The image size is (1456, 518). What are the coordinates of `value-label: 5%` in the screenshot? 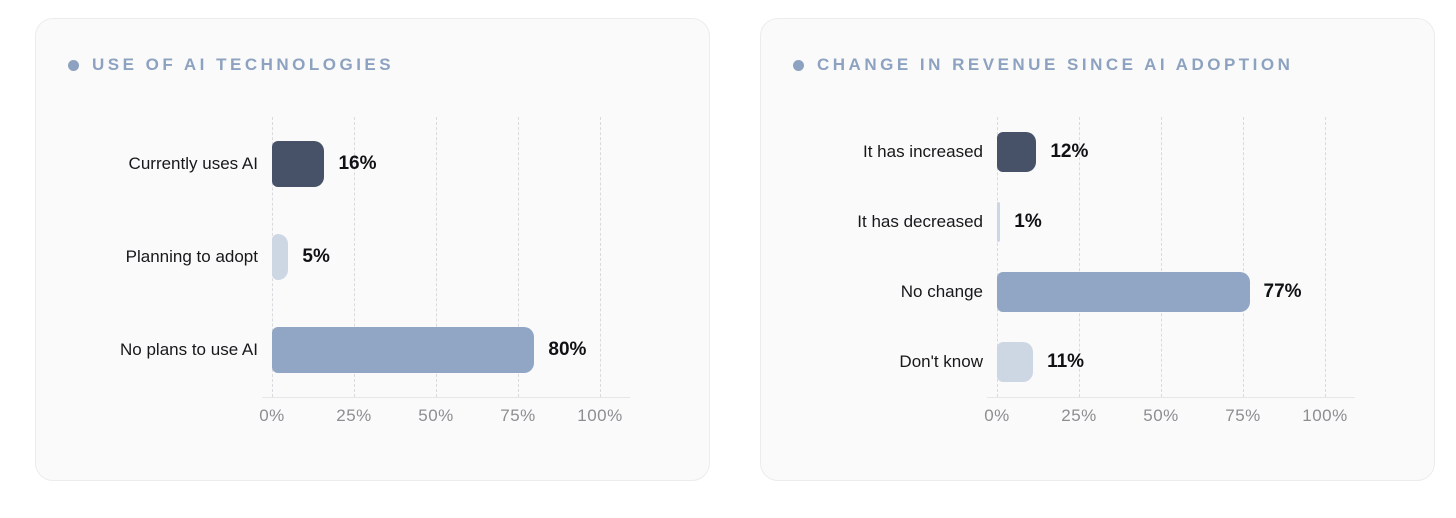 It's located at (316, 256).